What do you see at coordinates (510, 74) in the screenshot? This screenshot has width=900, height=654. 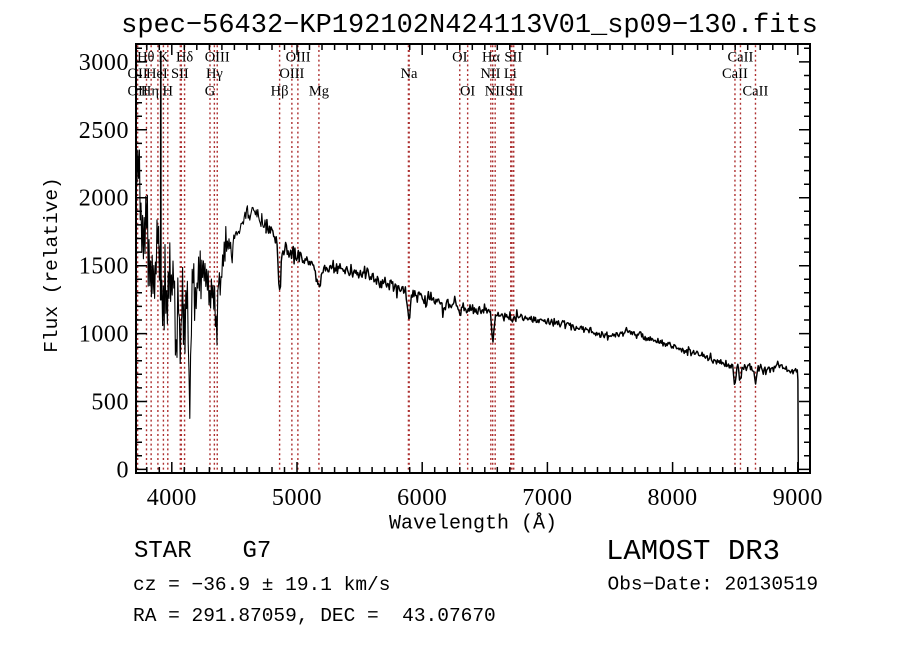 I see `svg-text: Li` at bounding box center [510, 74].